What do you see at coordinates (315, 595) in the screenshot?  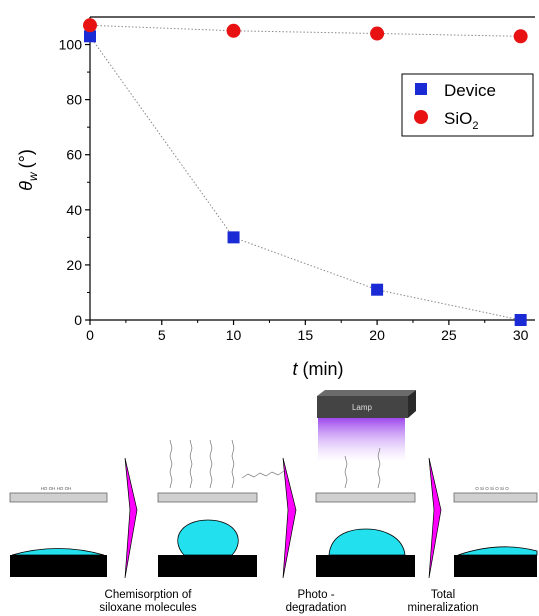 I see `caption-2-line-1: Photo -` at bounding box center [315, 595].